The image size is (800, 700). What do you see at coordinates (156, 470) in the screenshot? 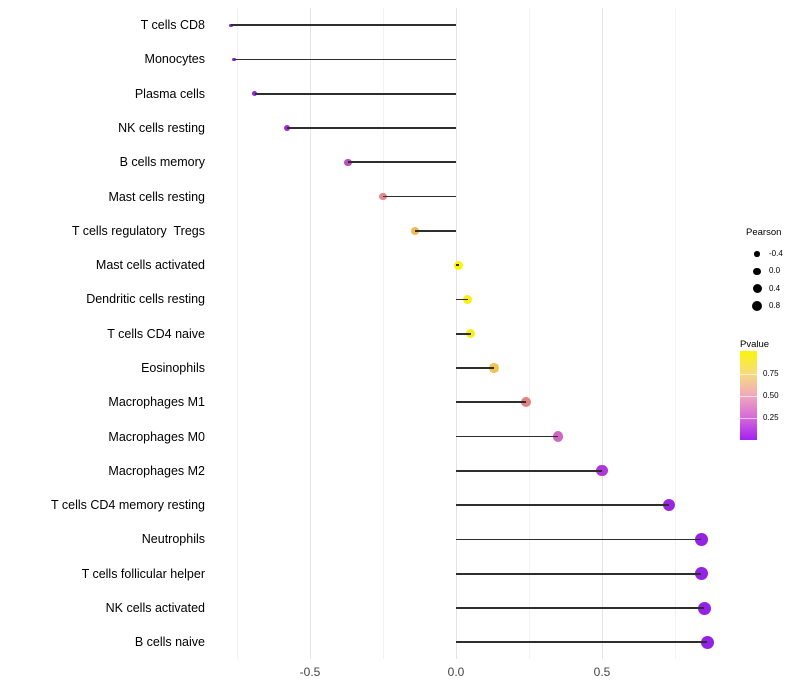
I see `y-axis-label: Macrophages M2` at bounding box center [156, 470].